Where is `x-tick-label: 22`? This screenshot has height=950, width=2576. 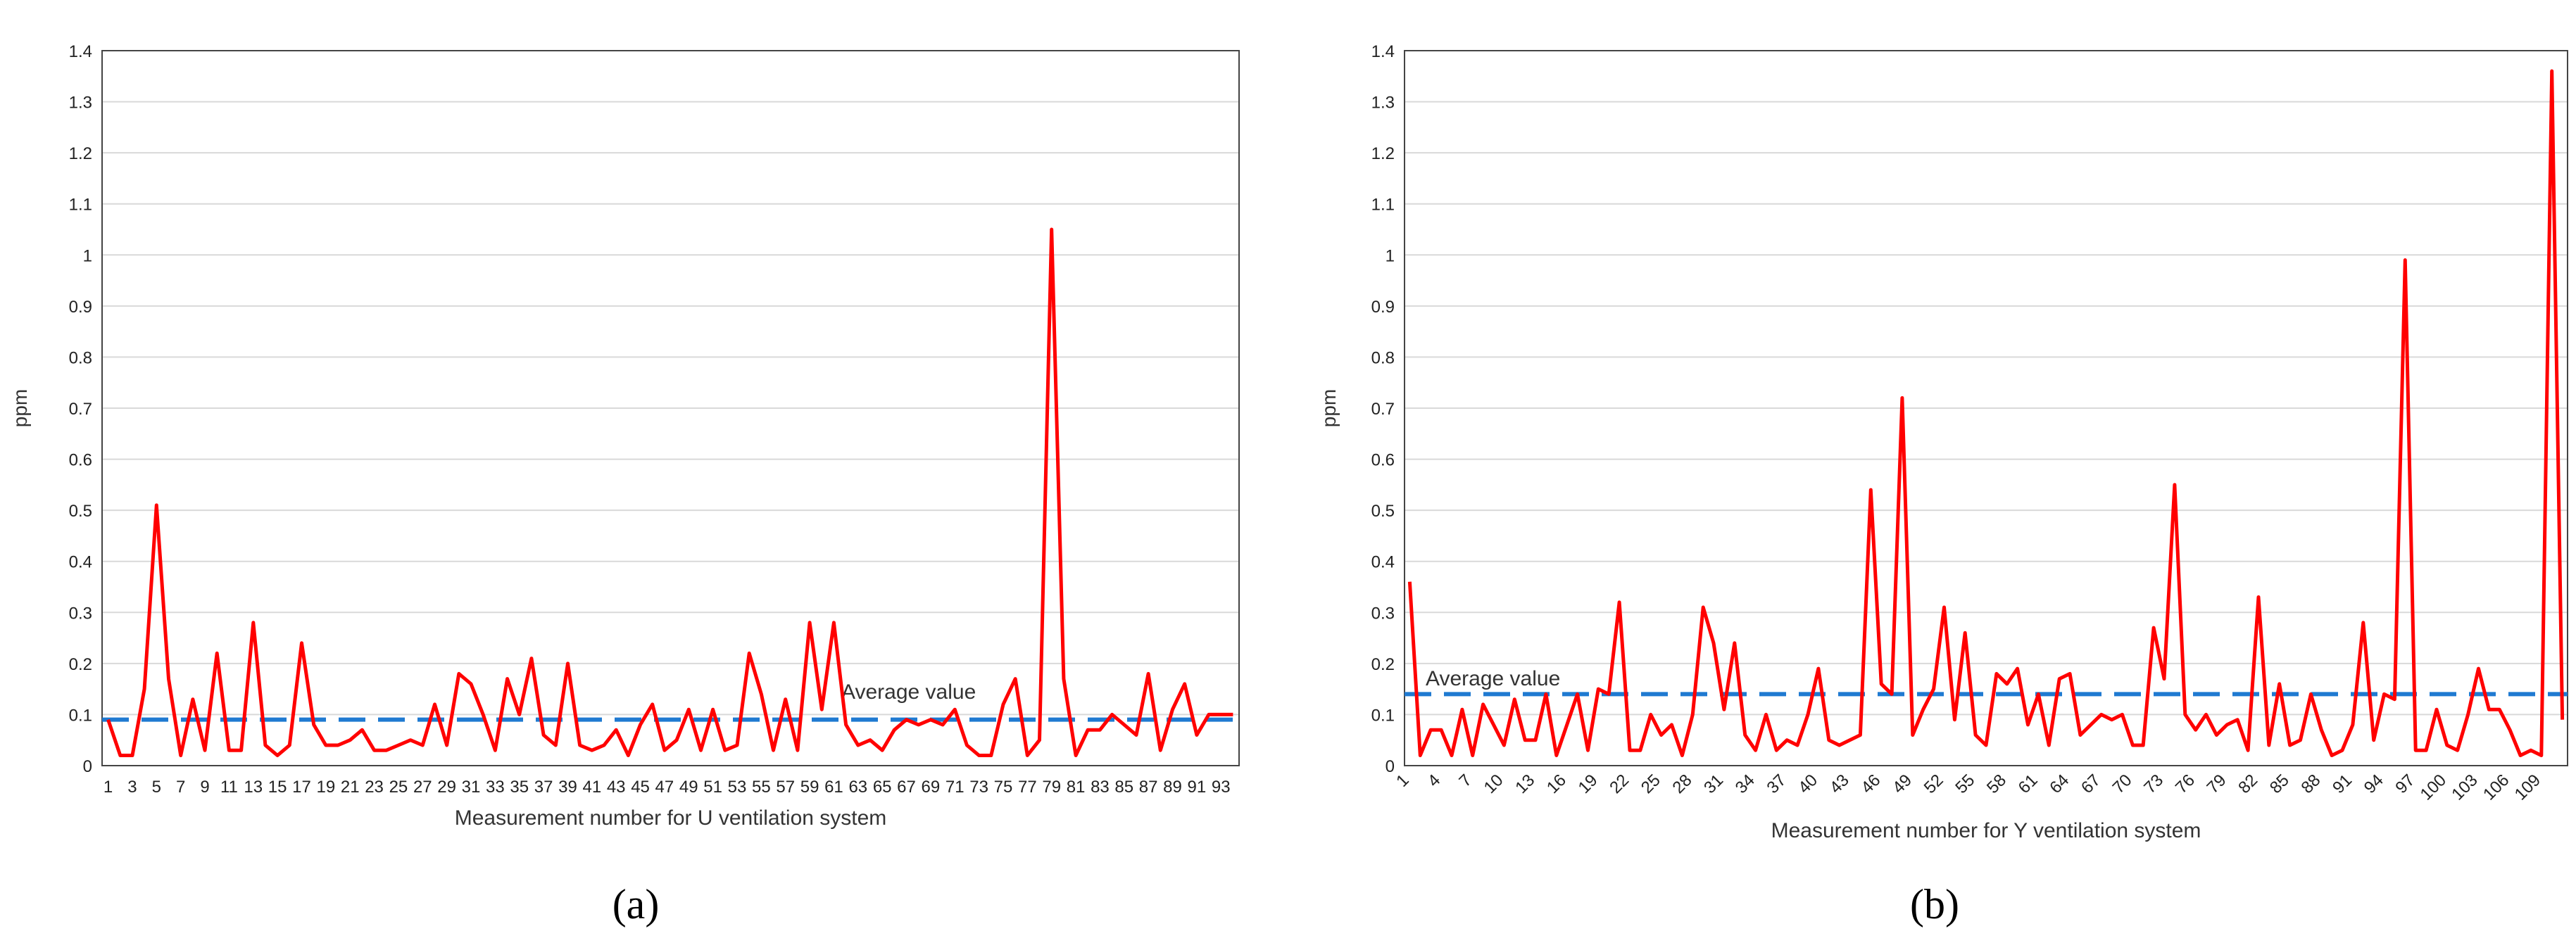
x-tick-label: 22 is located at coordinates (1620, 784).